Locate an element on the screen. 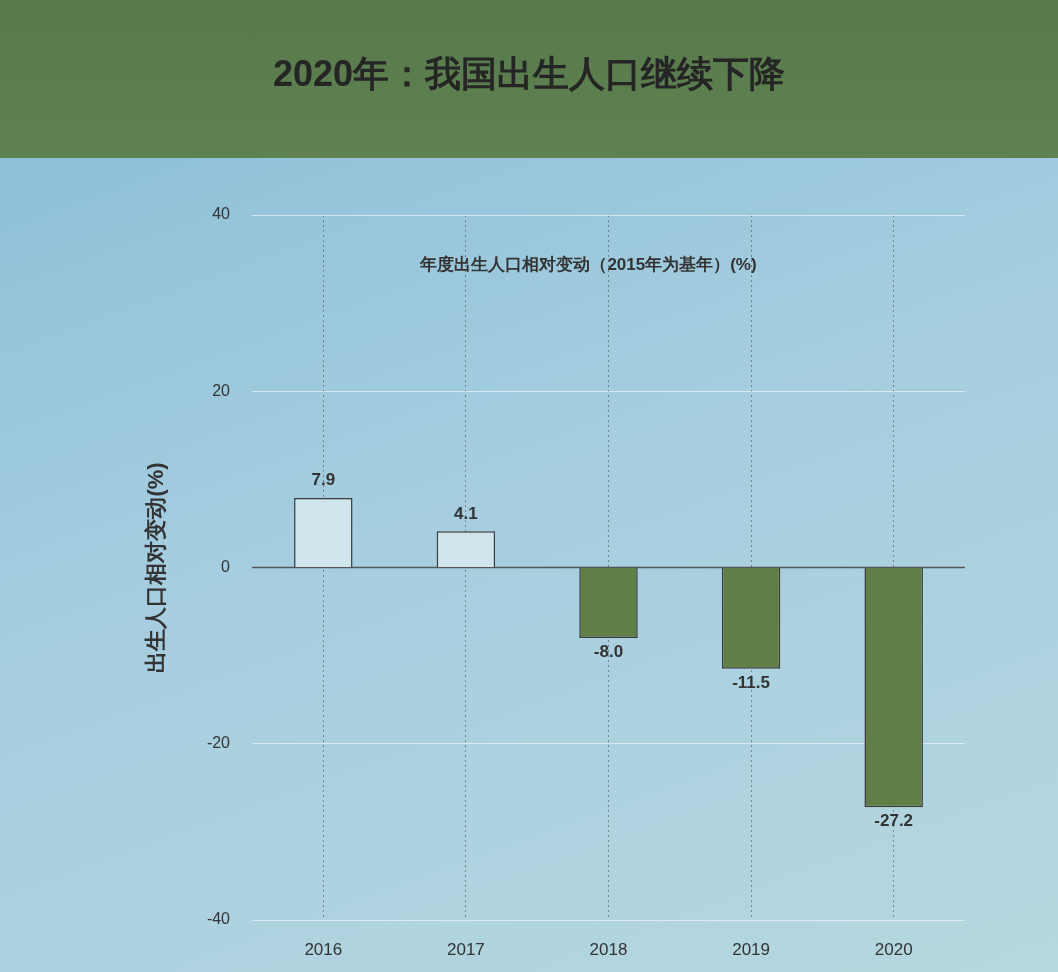 Image resolution: width=1058 pixels, height=972 pixels. y-tick-label: -40 is located at coordinates (218, 919).